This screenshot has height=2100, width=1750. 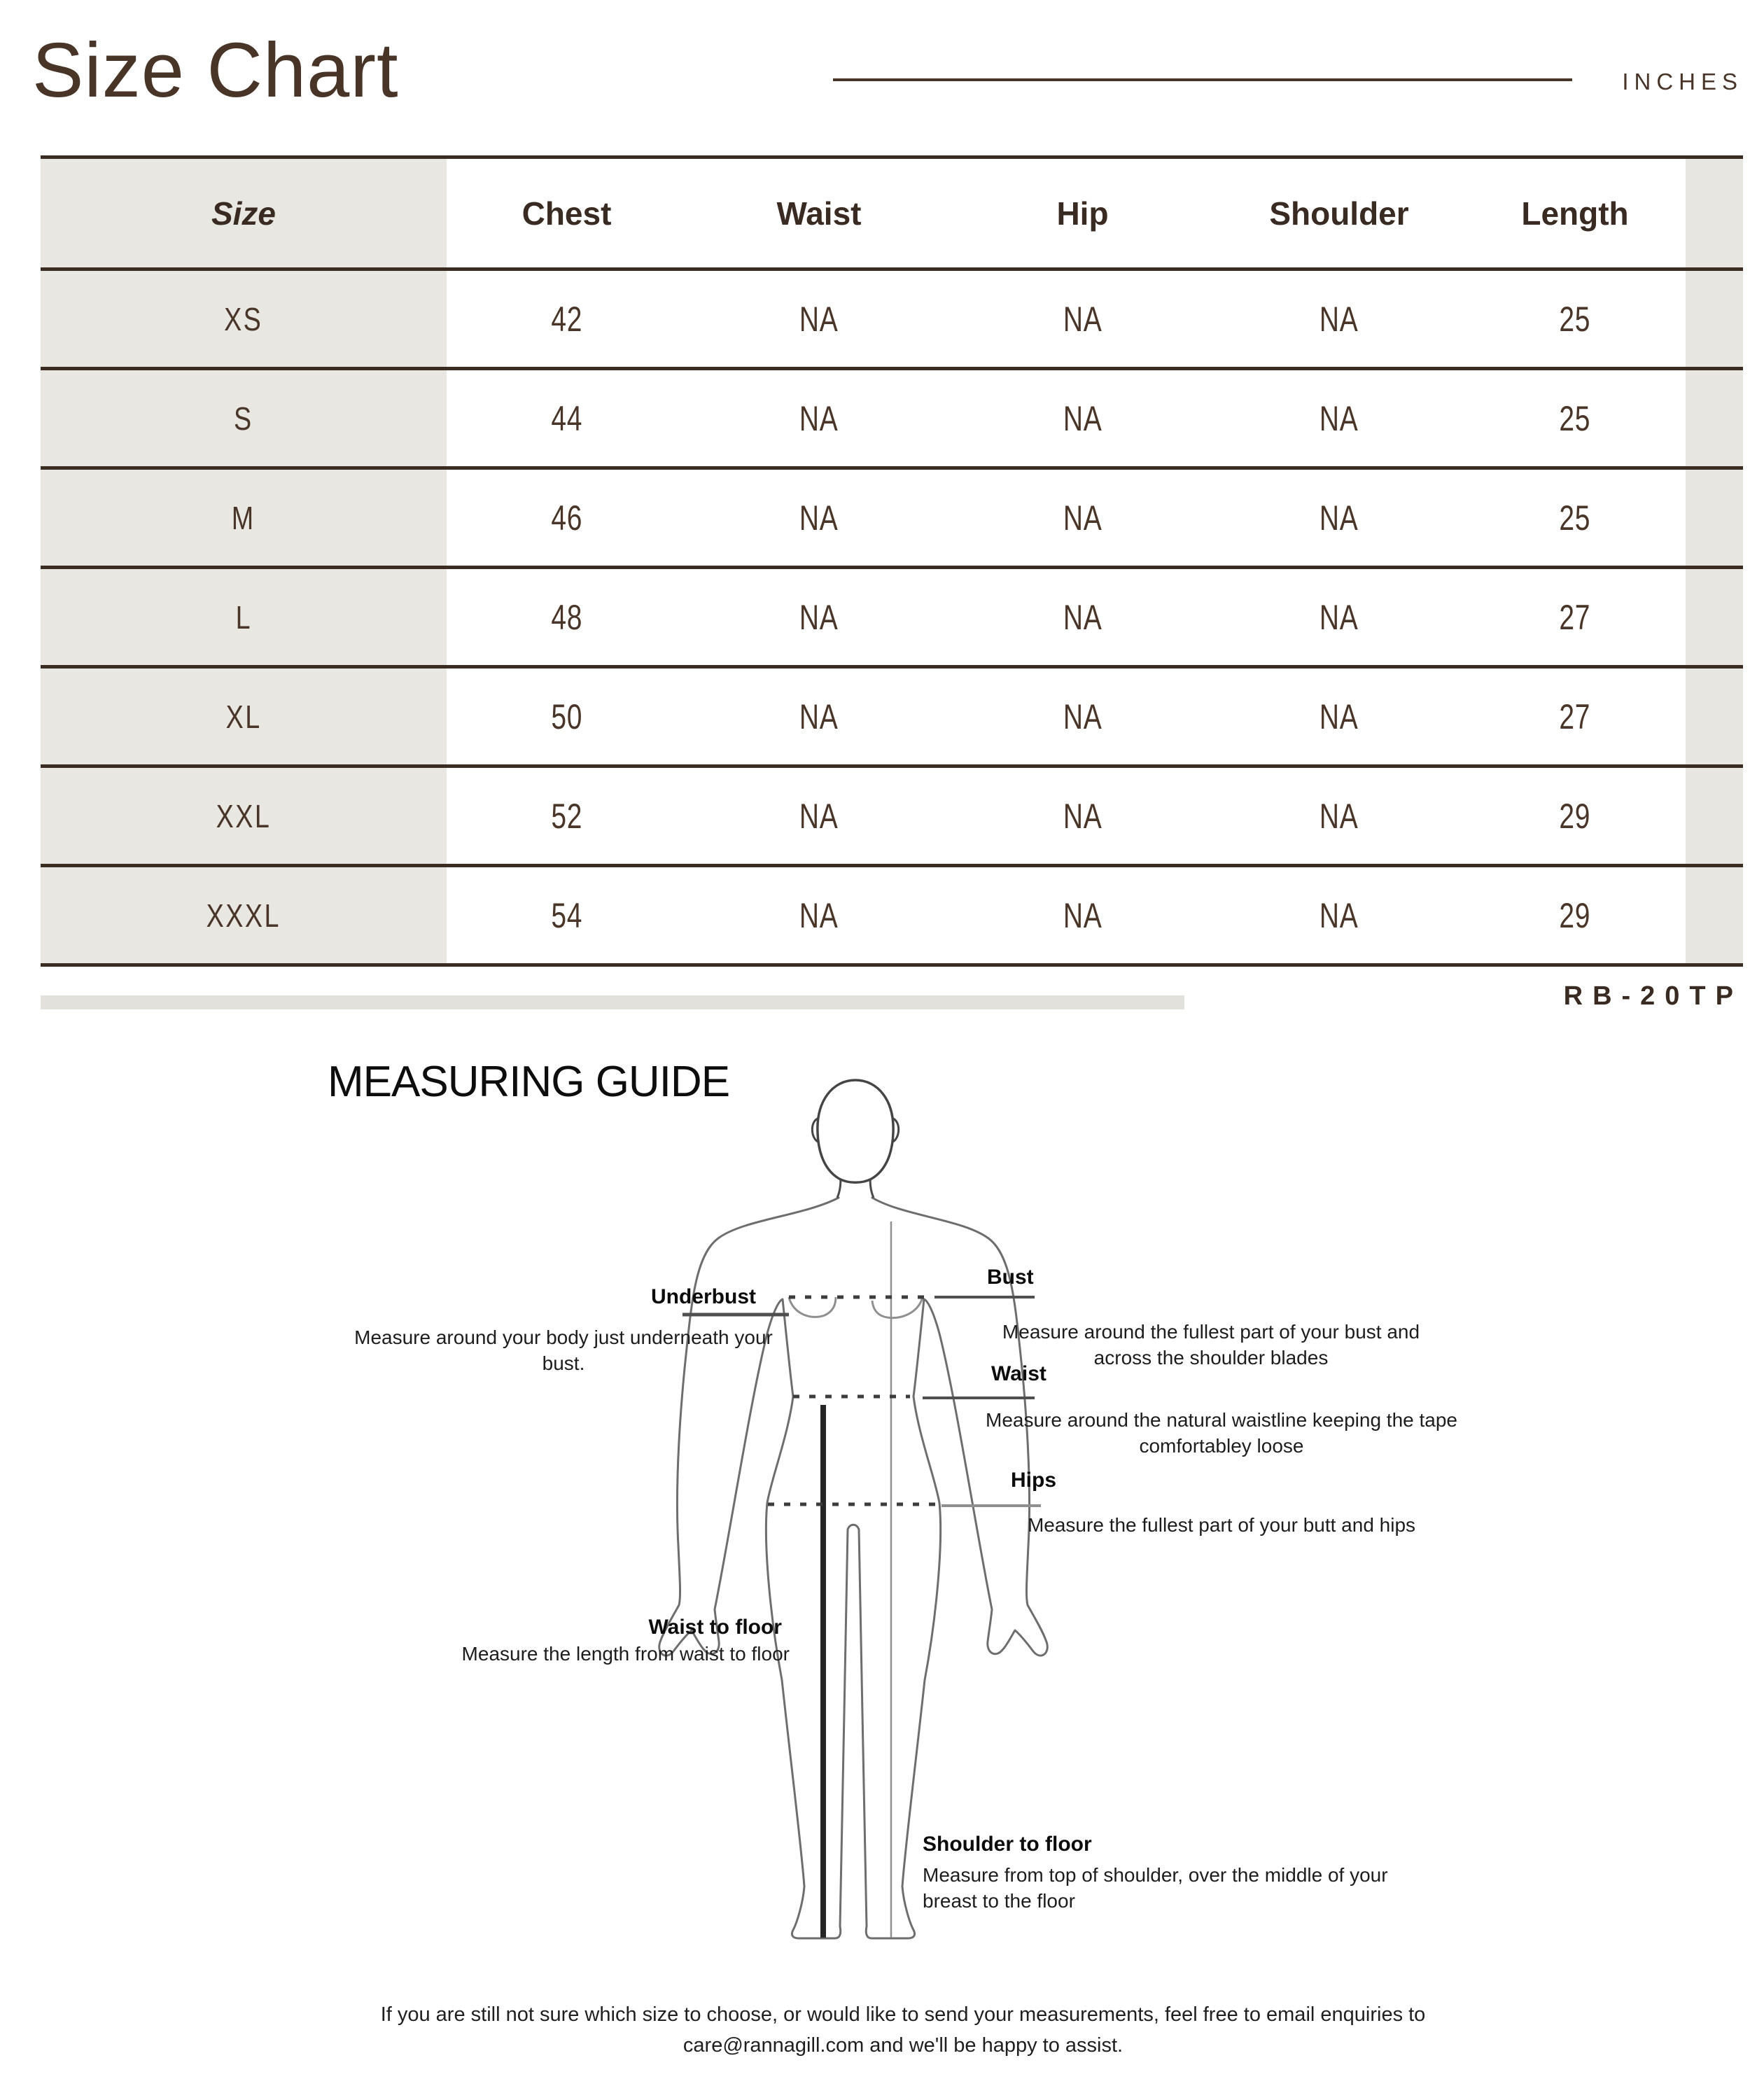 What do you see at coordinates (1575, 213) in the screenshot?
I see `column-header-length: Length` at bounding box center [1575, 213].